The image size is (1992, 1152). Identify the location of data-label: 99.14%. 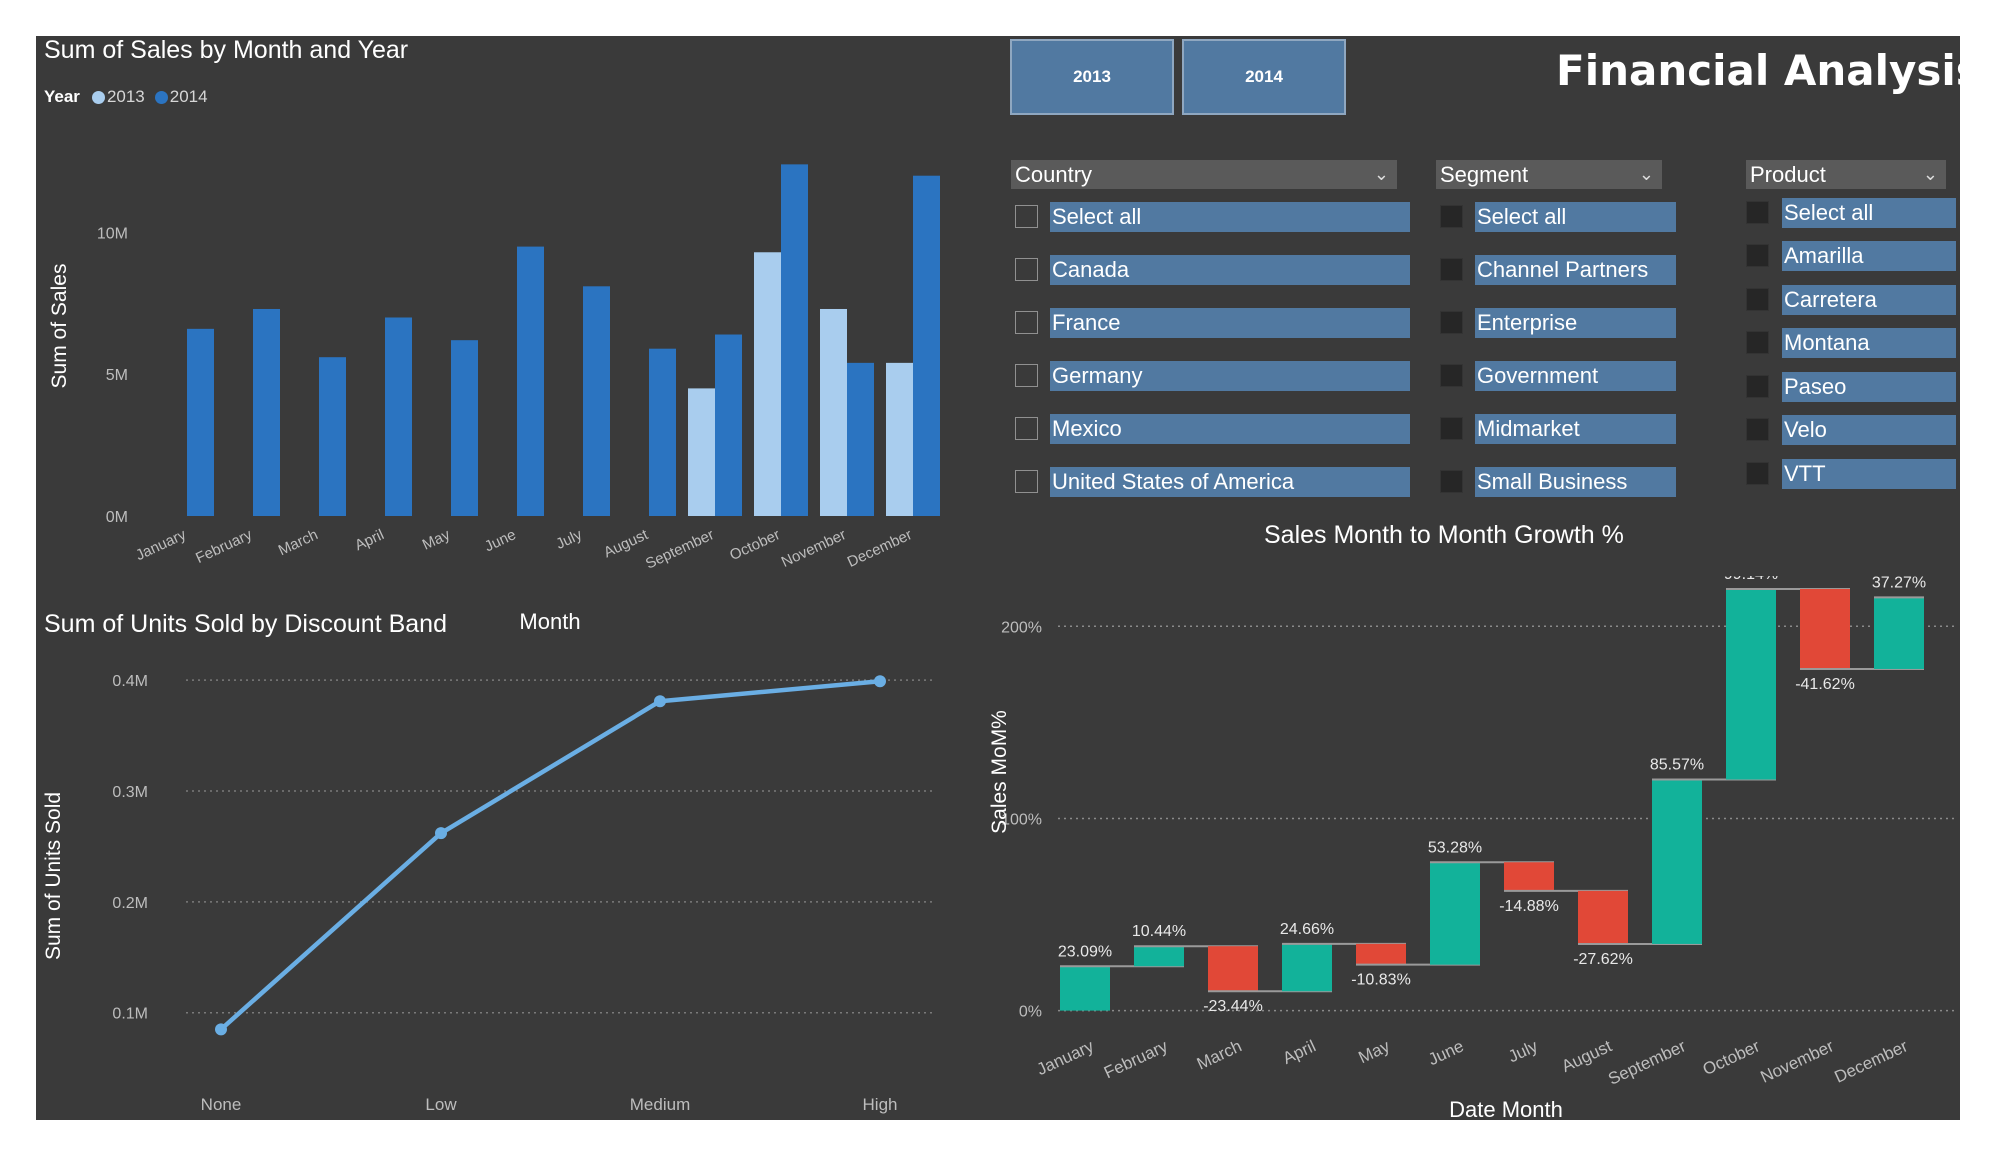
(1751, 579).